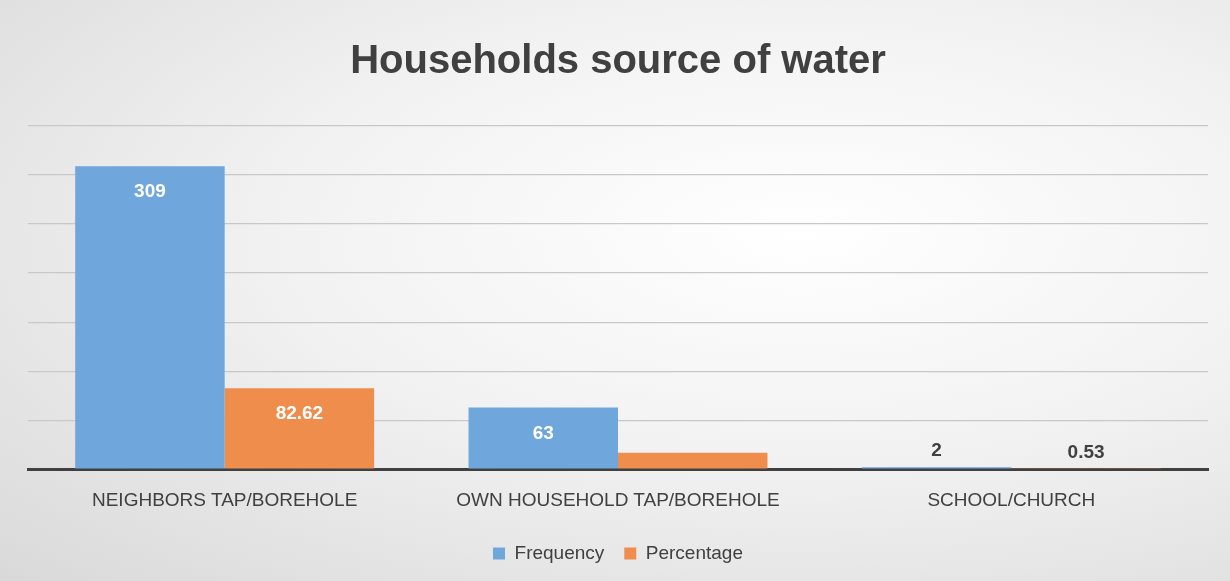 This screenshot has width=1230, height=581. Describe the element at coordinates (299, 413) in the screenshot. I see `data-label: 82.62` at that location.